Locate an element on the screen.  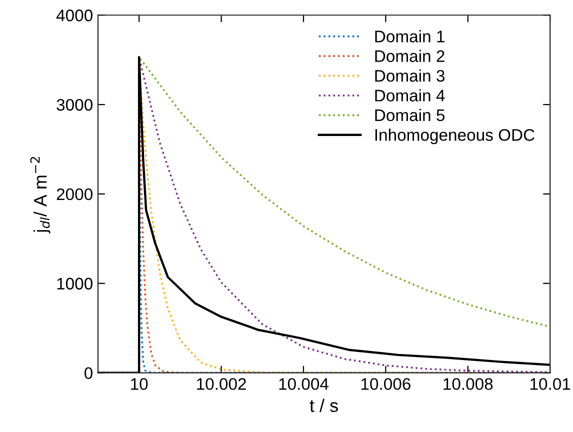
legend-label: Domain 4 is located at coordinates (410, 95).